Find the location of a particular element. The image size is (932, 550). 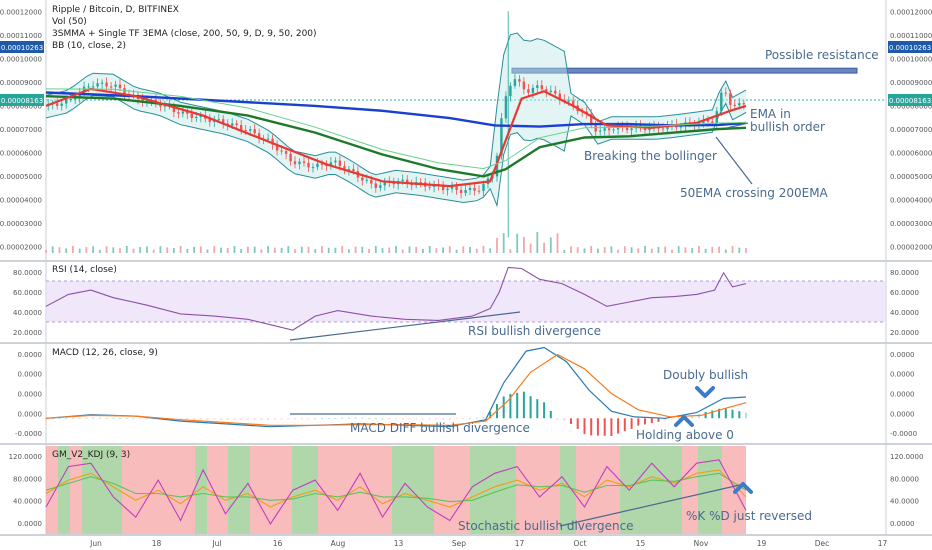

annotation-bullish-order: bullish order is located at coordinates (787, 127).